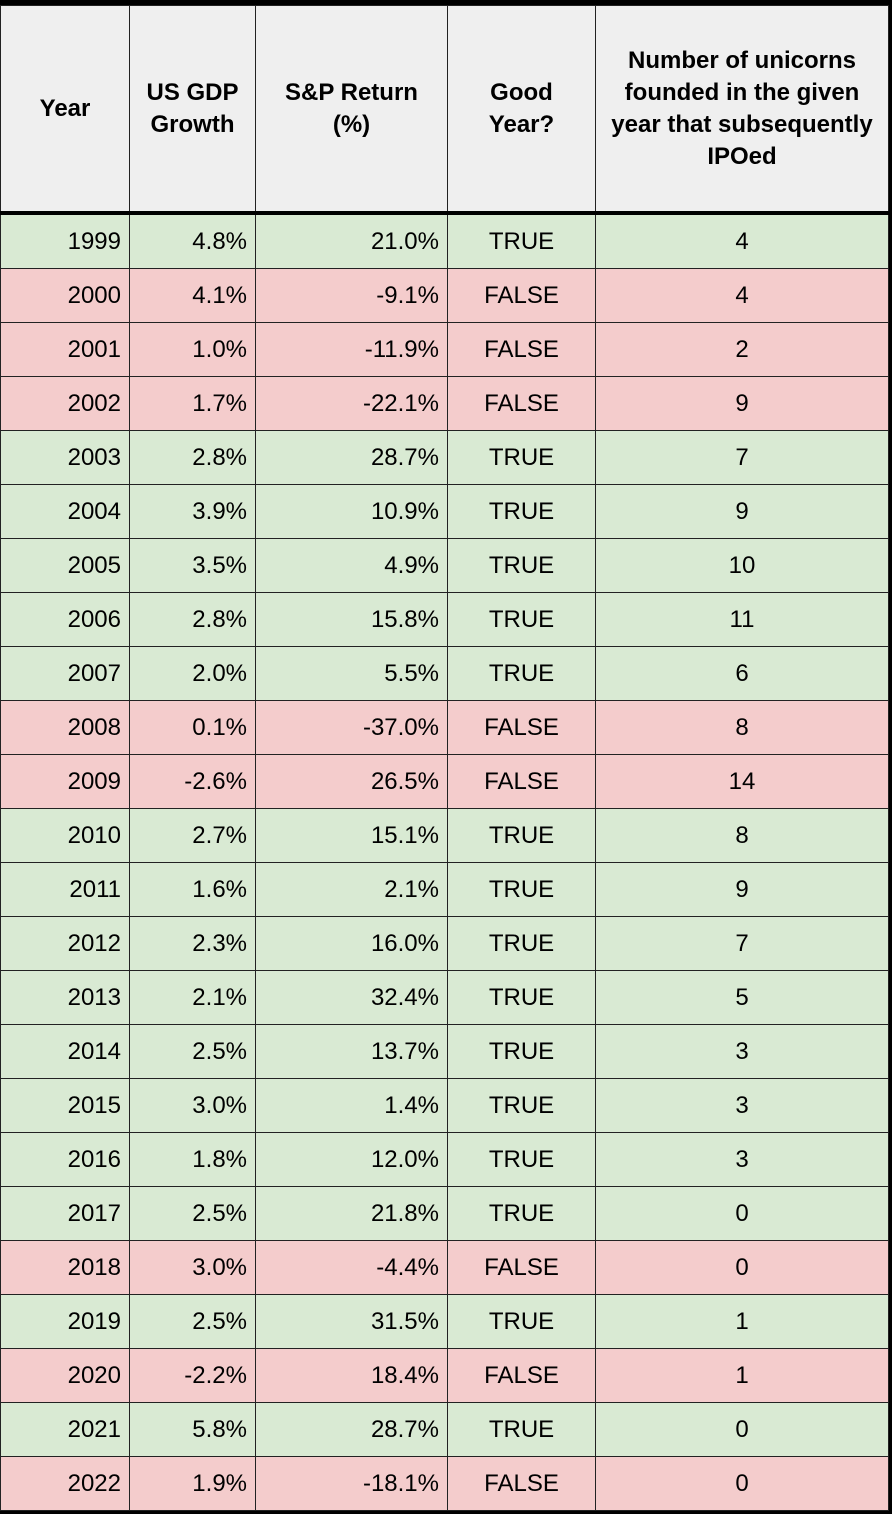  I want to click on table-cell: 2014, so click(65, 1051).